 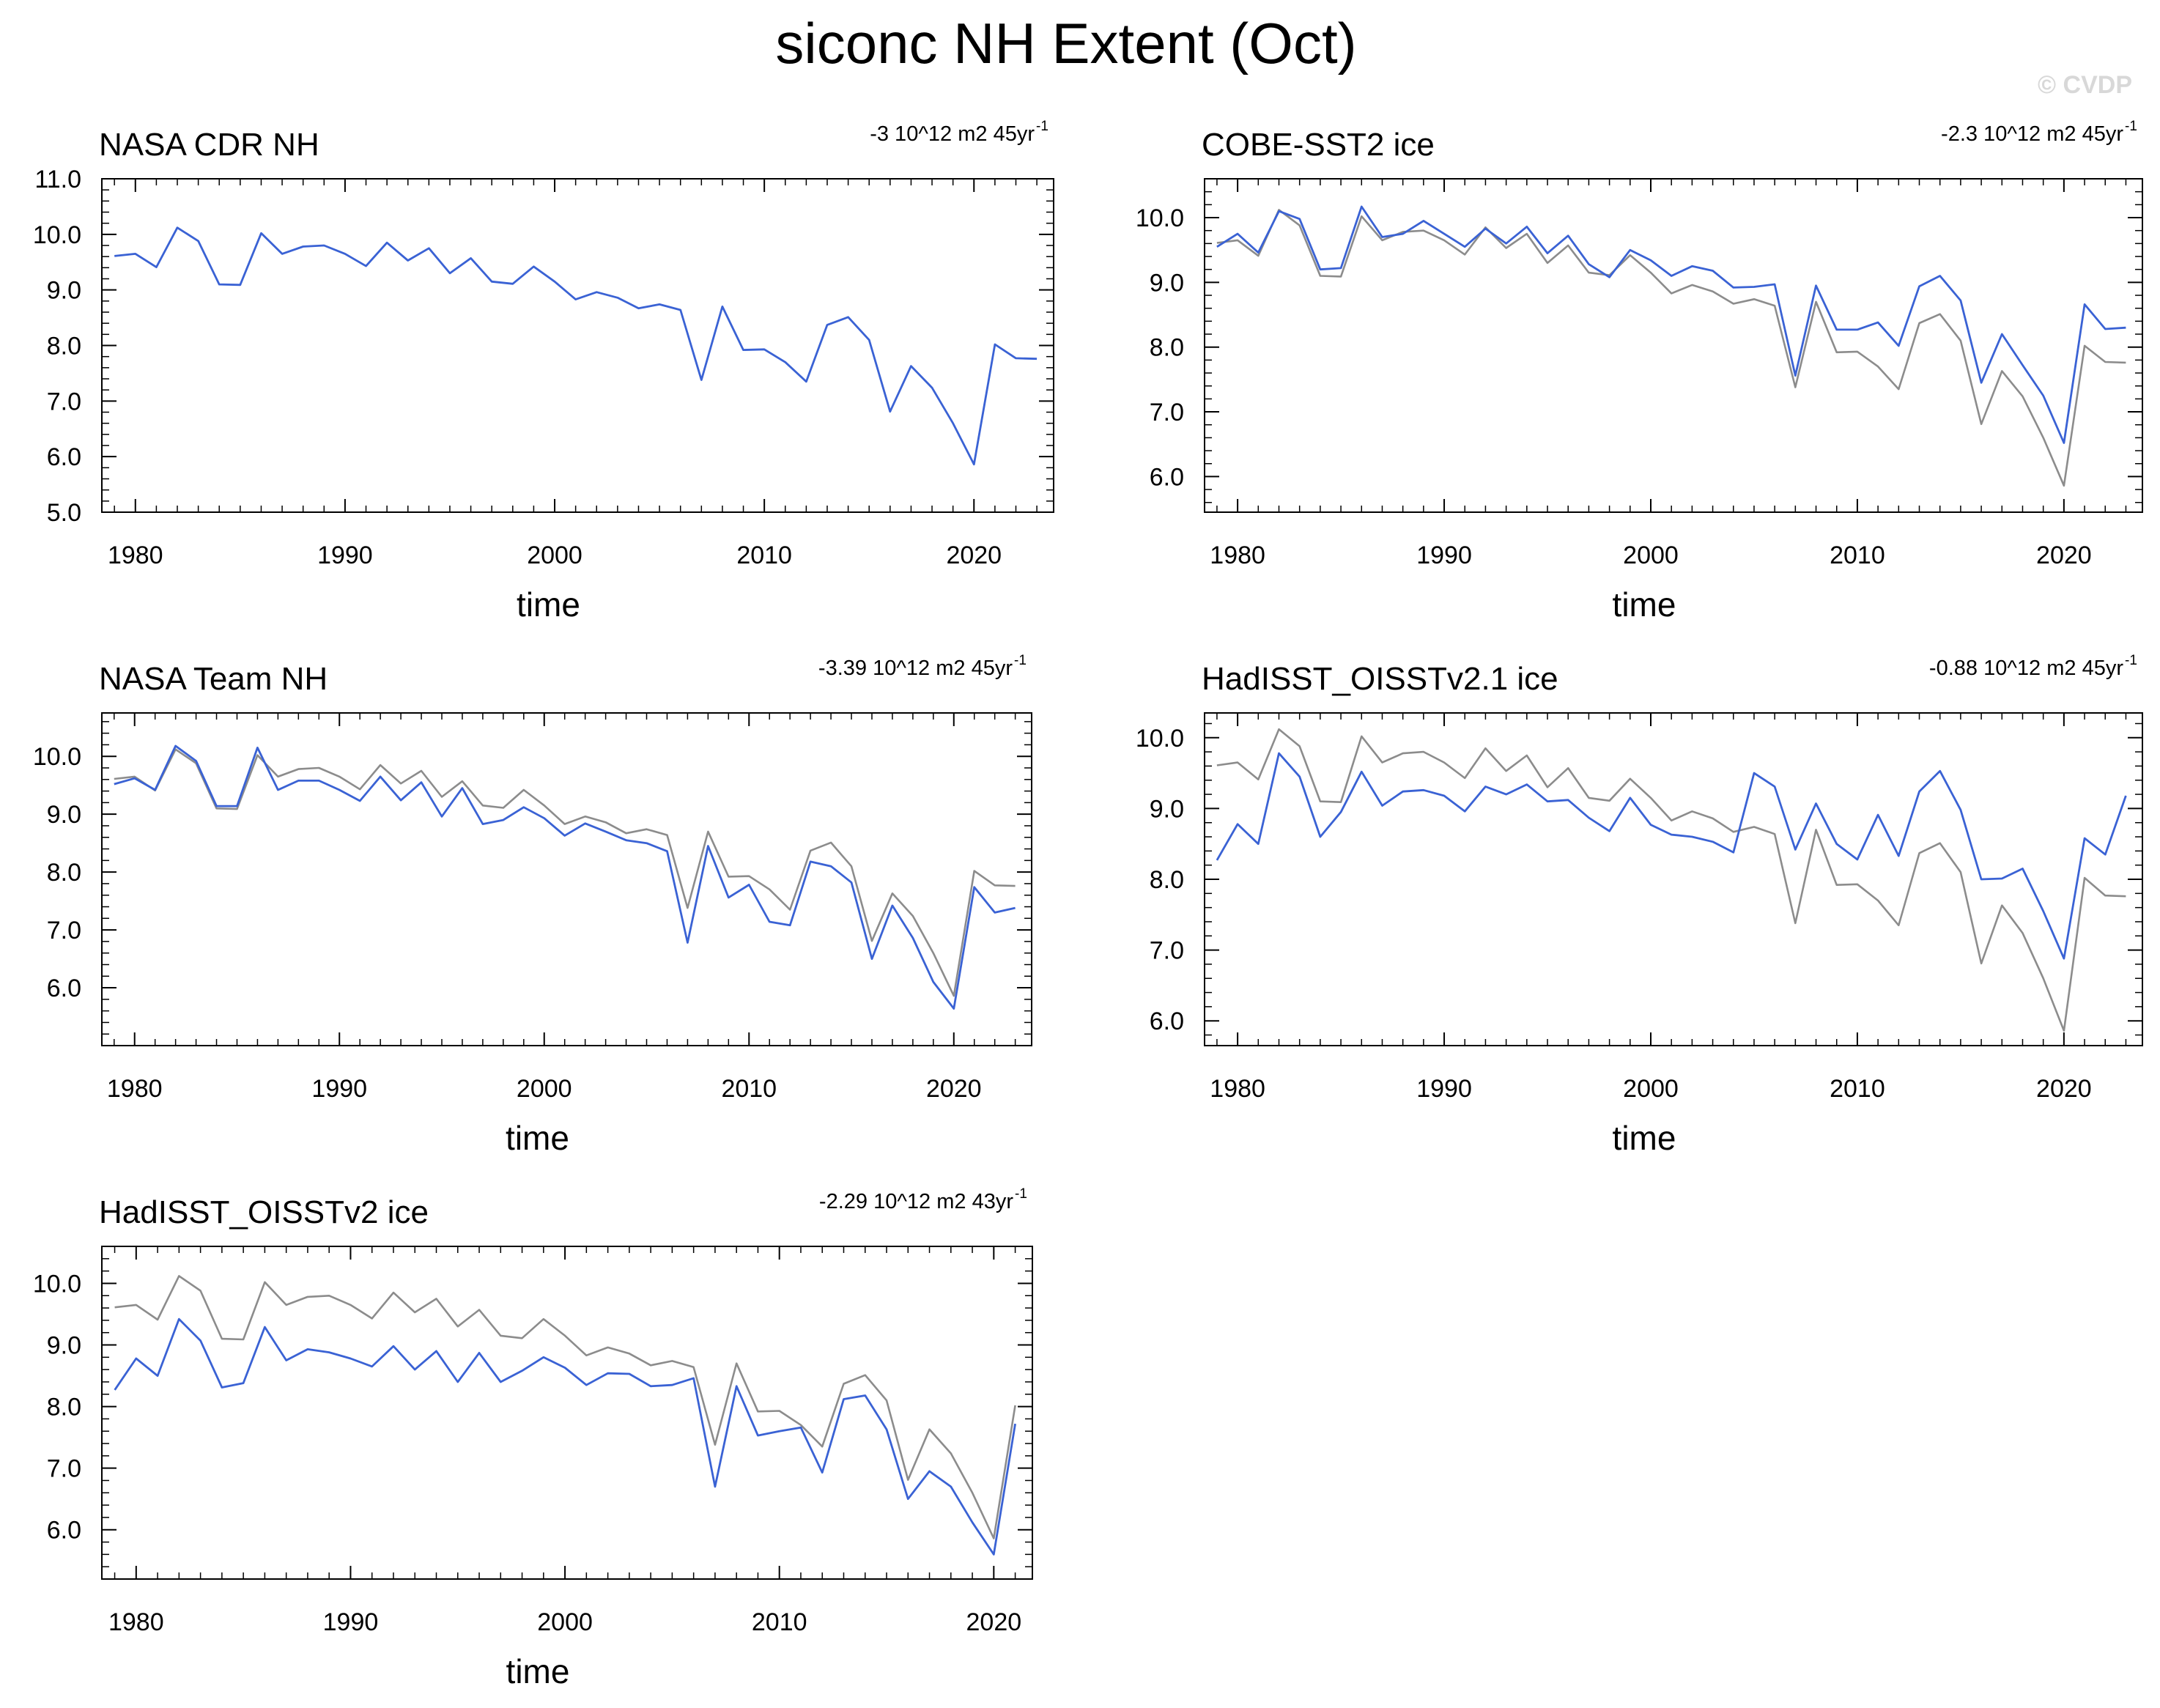 What do you see at coordinates (916, 668) in the screenshot?
I see `trend-label: -3.39 10^12 m2 45yr` at bounding box center [916, 668].